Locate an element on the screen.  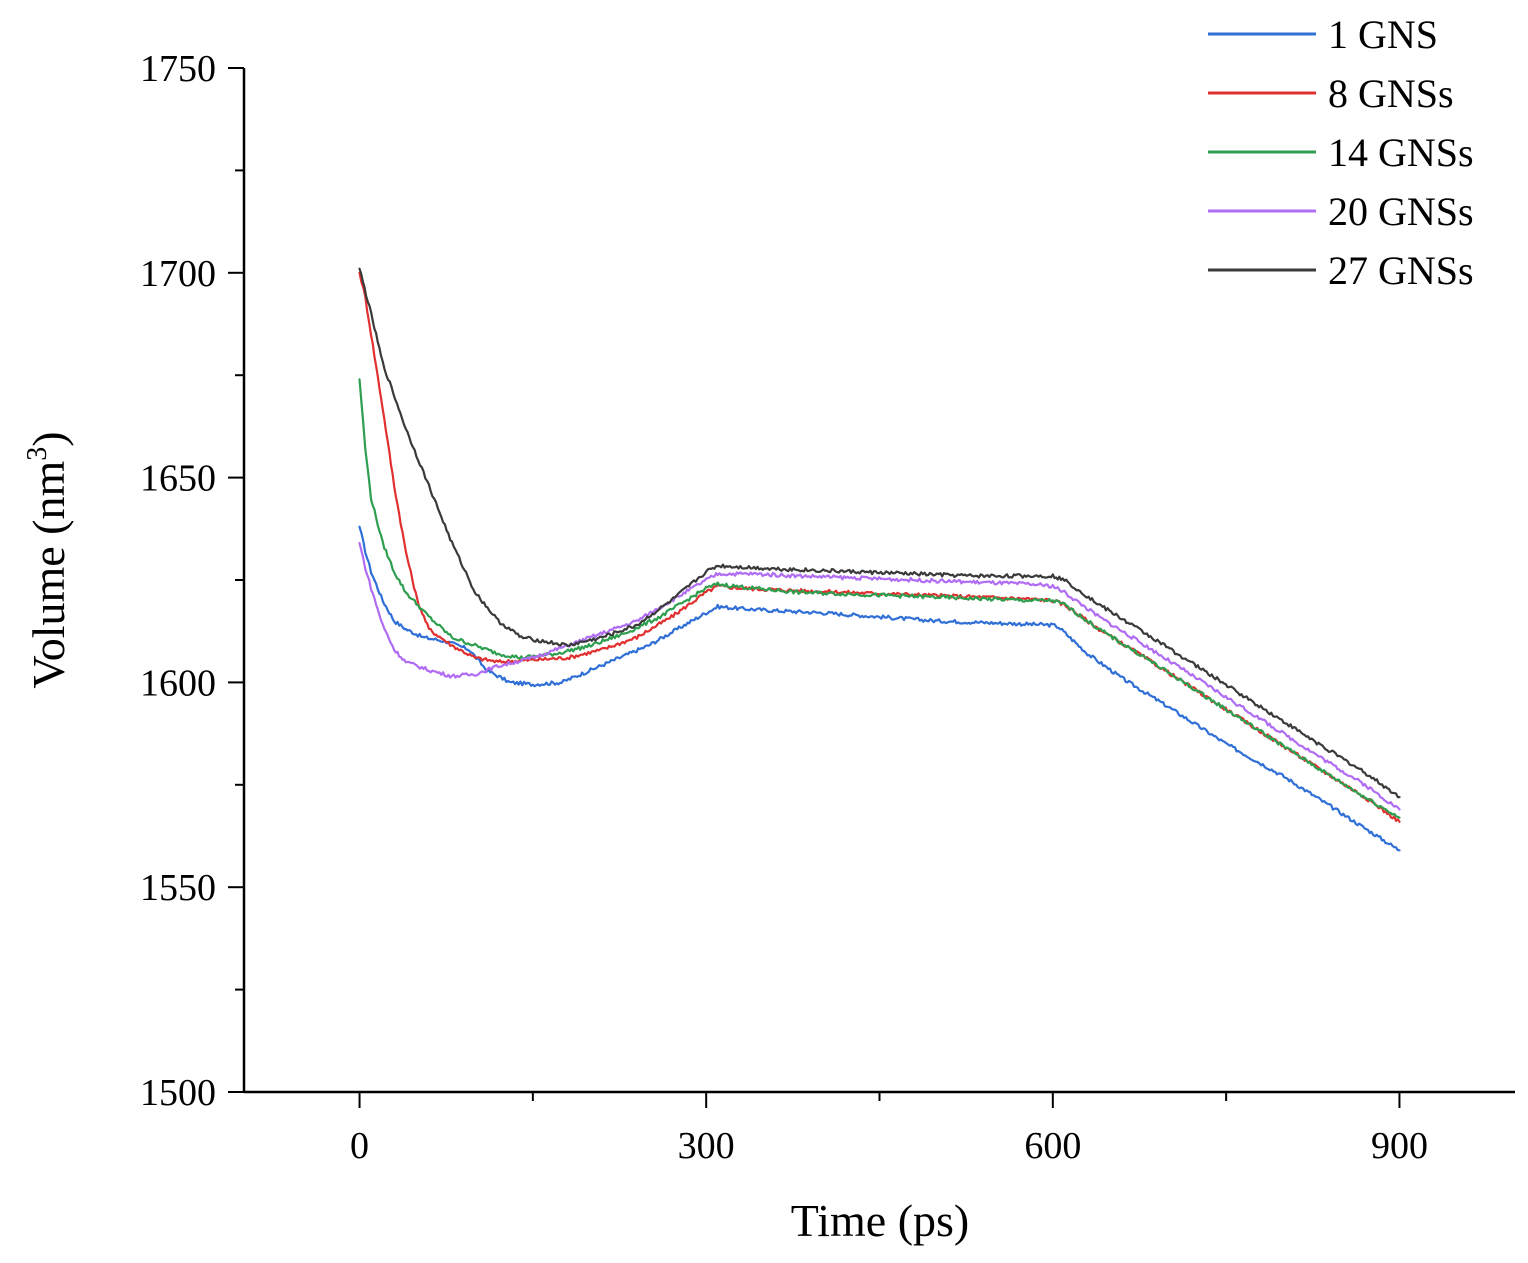
y-tick-label: 1700 is located at coordinates (178, 274).